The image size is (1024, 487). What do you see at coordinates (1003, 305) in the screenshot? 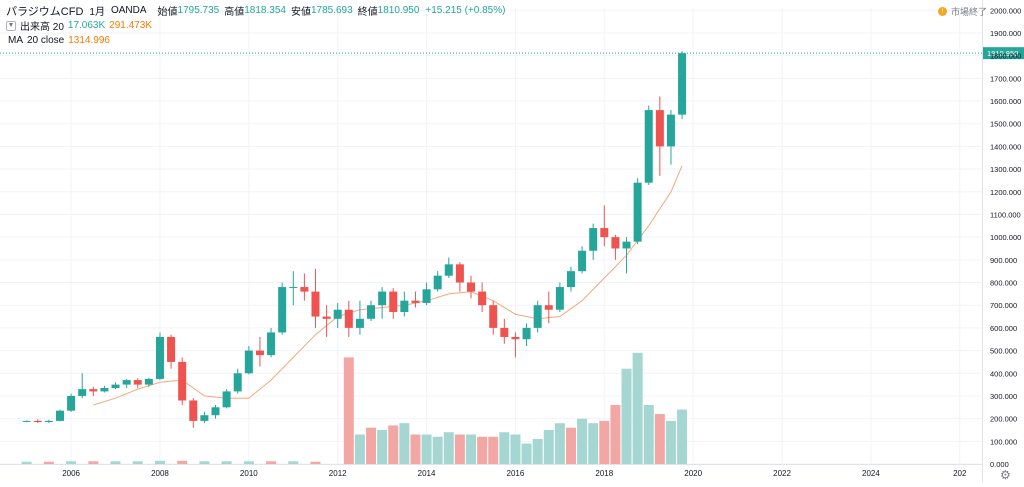
I see `y-tick-label: 700.000` at bounding box center [1003, 305].